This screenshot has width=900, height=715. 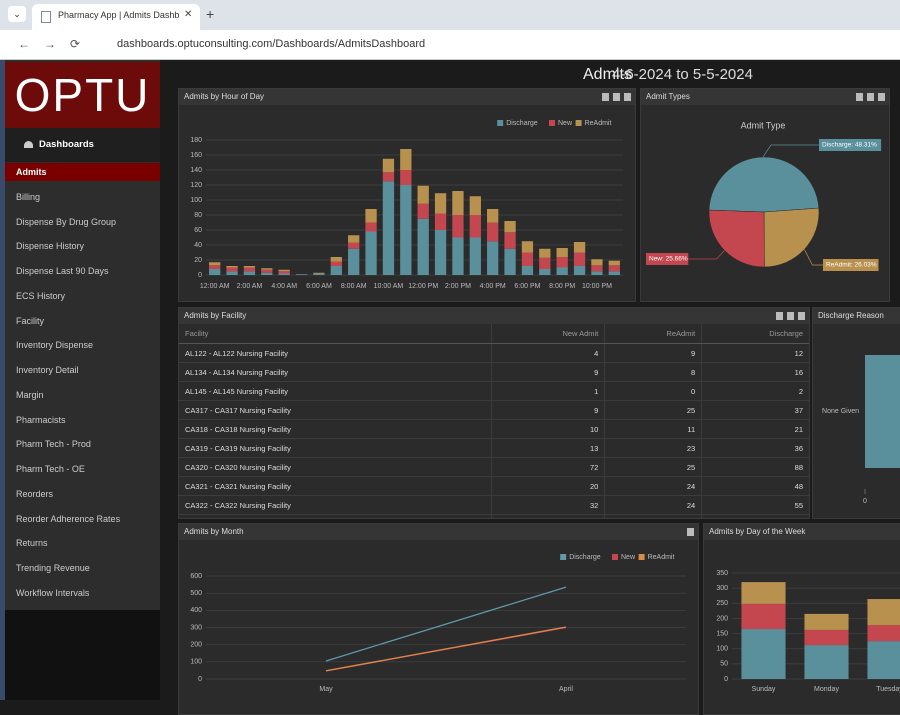 I want to click on y-tick-label: 350, so click(x=722, y=573).